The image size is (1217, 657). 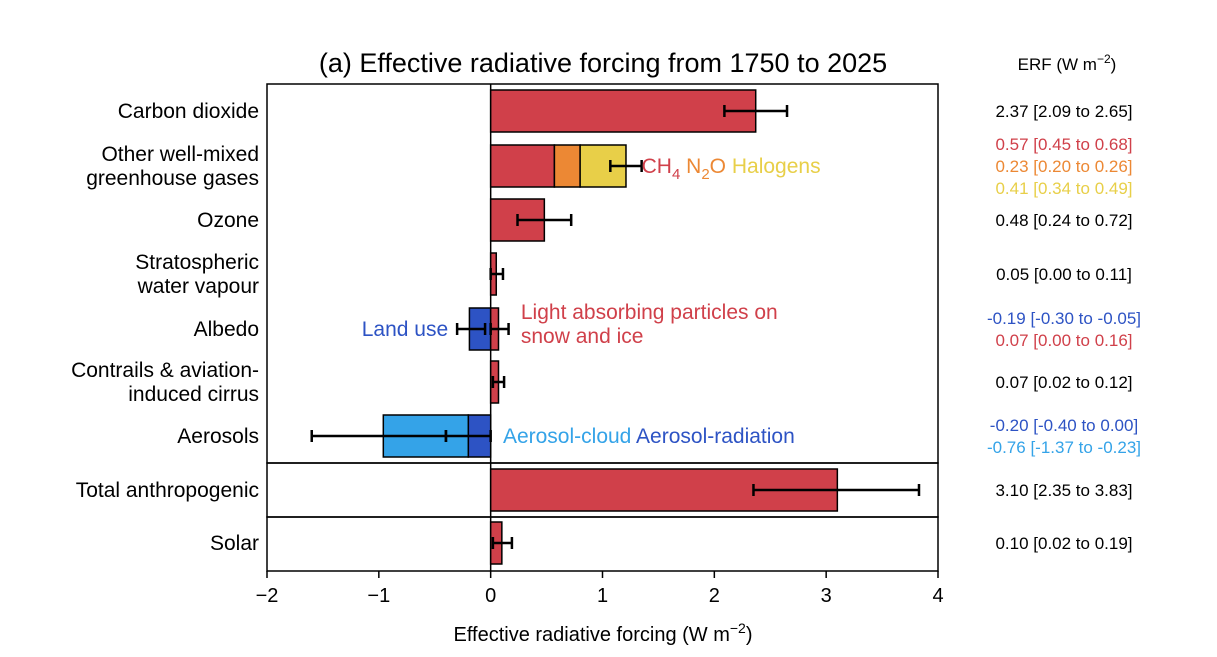 What do you see at coordinates (602, 633) in the screenshot?
I see `x-axis-label: Effective radiative forcing (W m−2)` at bounding box center [602, 633].